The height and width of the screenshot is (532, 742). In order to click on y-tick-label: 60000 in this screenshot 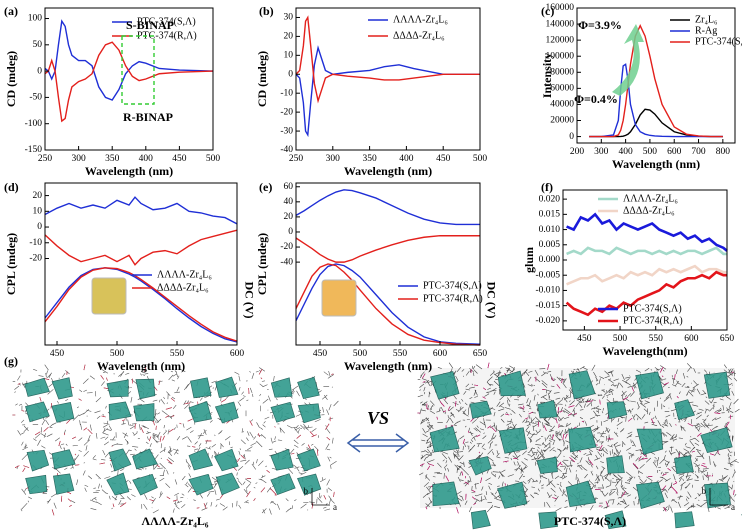, I will do `click(562, 89)`.